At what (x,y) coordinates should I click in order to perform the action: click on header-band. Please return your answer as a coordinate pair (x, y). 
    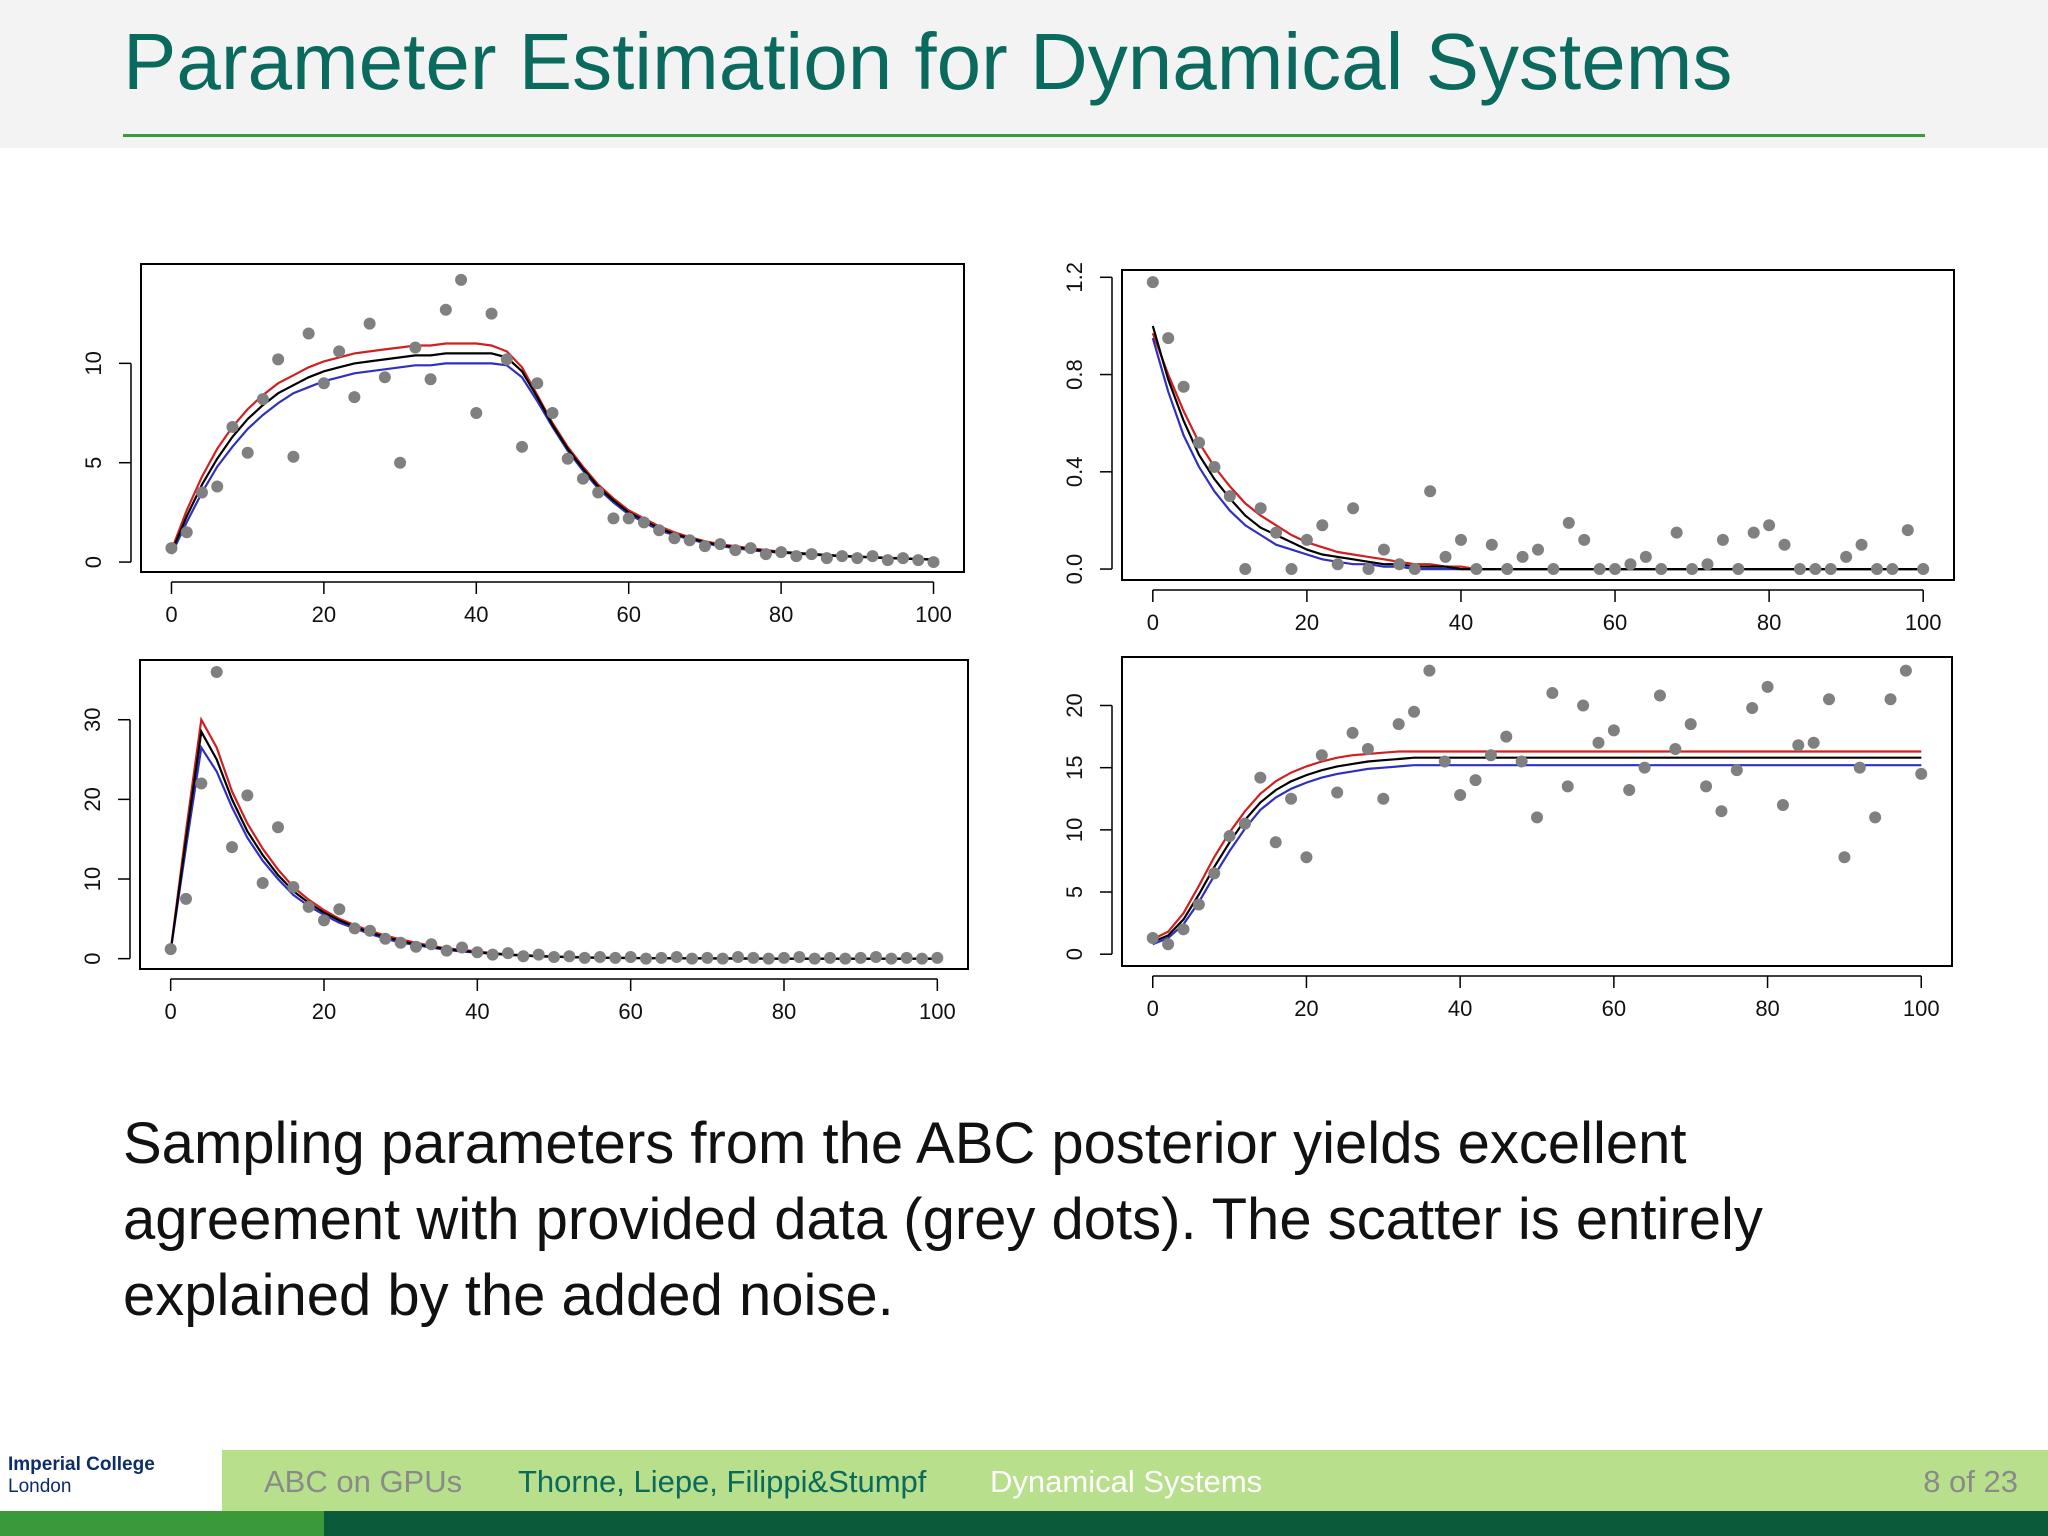
    Looking at the image, I should click on (1024, 74).